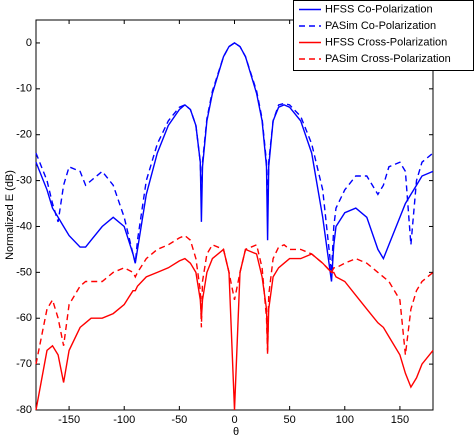 This screenshot has width=474, height=440. Describe the element at coordinates (24, 272) in the screenshot. I see `y-tick-label: -50` at that location.